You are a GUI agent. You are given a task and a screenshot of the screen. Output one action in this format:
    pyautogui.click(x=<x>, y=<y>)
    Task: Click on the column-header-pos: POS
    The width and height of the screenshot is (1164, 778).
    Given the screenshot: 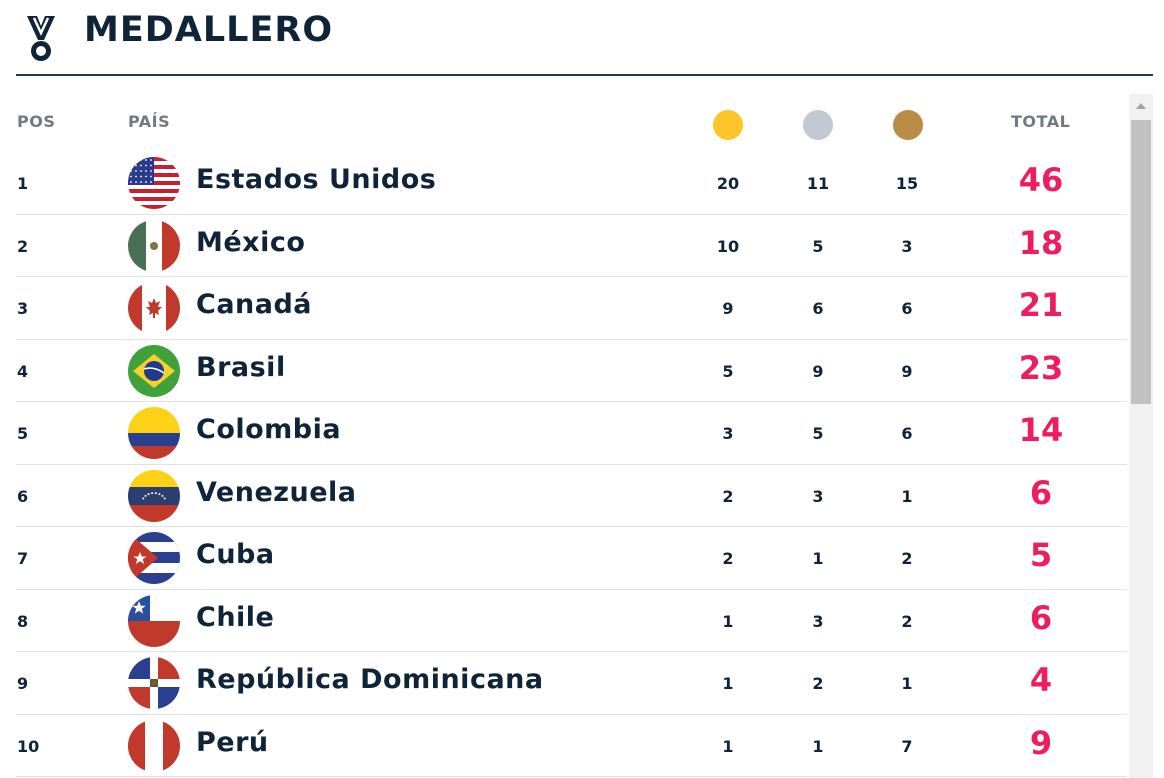 What is the action you would take?
    pyautogui.click(x=36, y=121)
    